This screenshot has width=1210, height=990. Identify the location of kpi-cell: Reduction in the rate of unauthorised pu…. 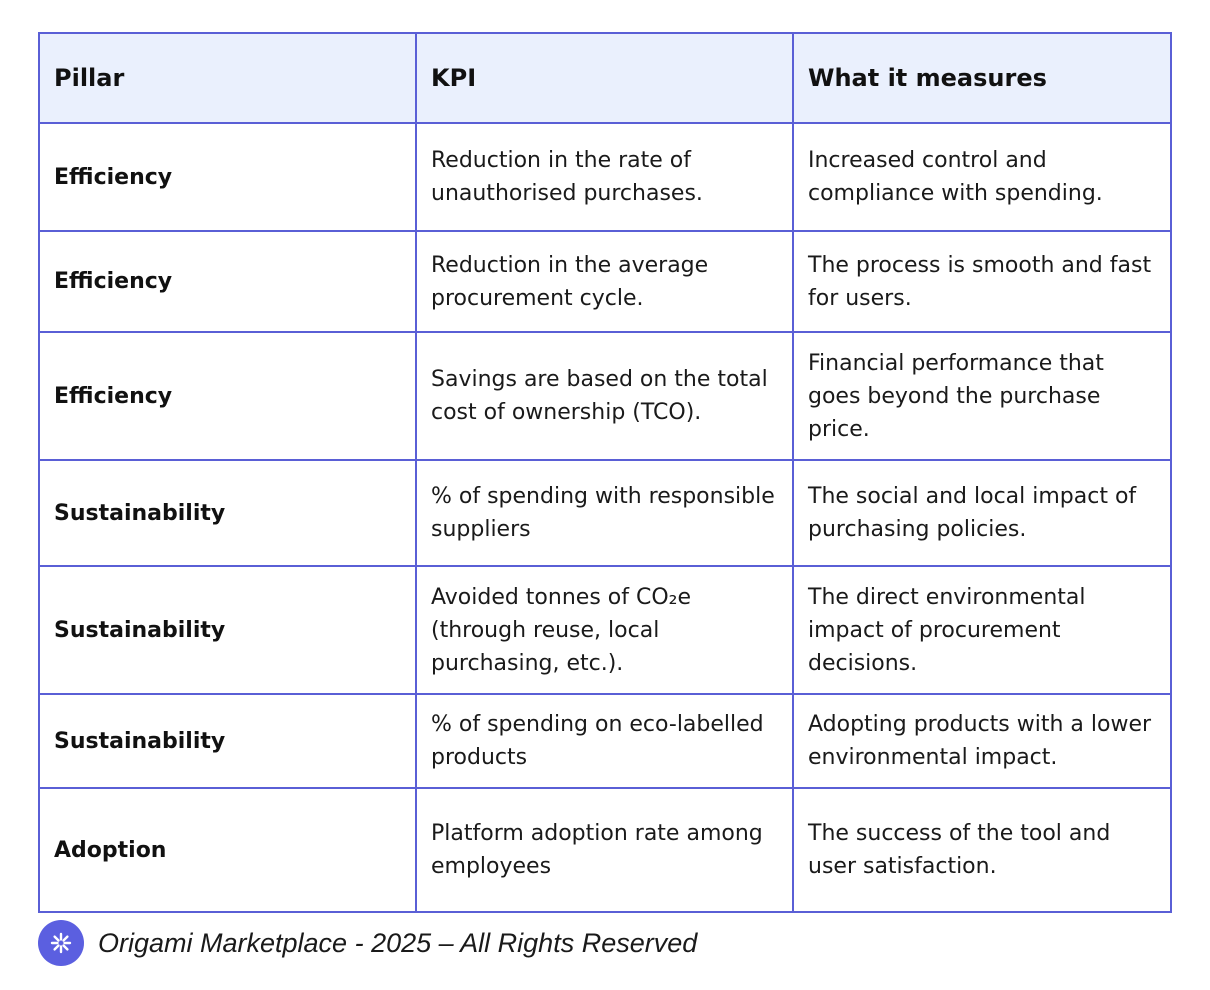
(604, 177).